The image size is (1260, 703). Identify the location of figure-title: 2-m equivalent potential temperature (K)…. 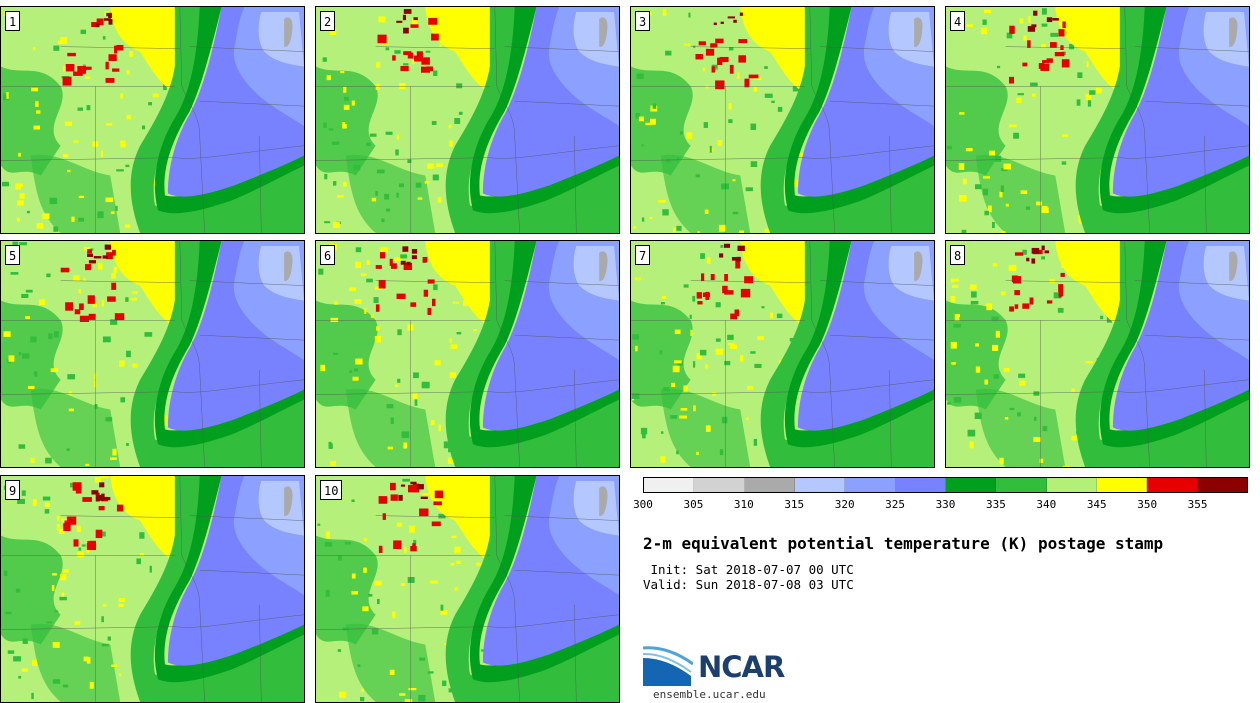
(903, 543).